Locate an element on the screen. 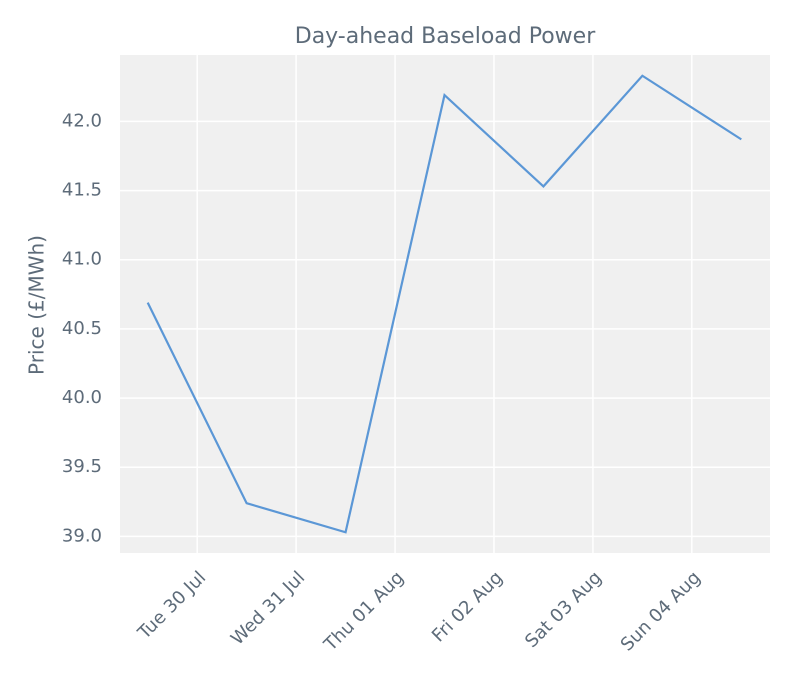 The height and width of the screenshot is (700, 800). x-tick-label: Sun 04 Aug is located at coordinates (661, 611).